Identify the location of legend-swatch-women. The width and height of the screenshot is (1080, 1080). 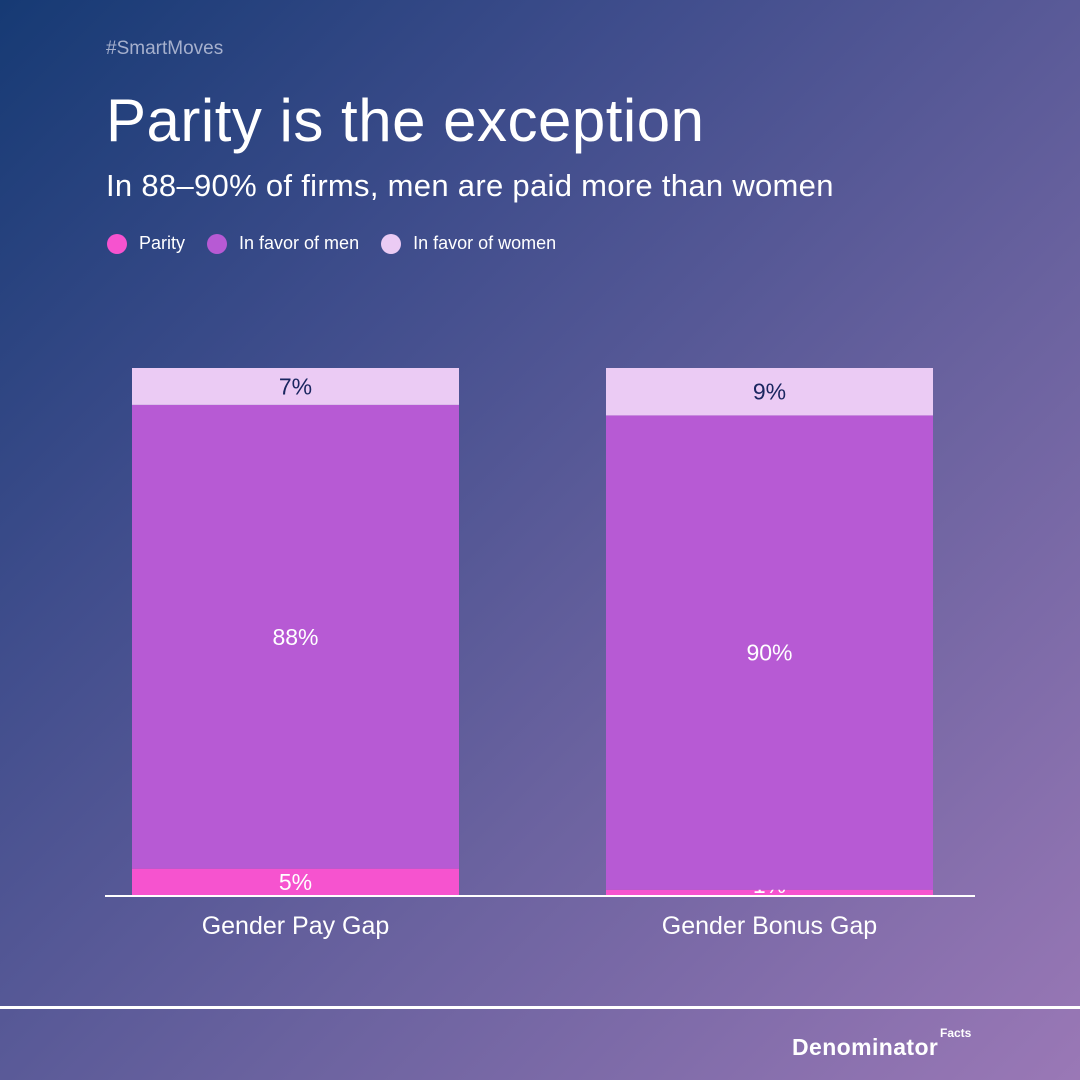
(391, 243).